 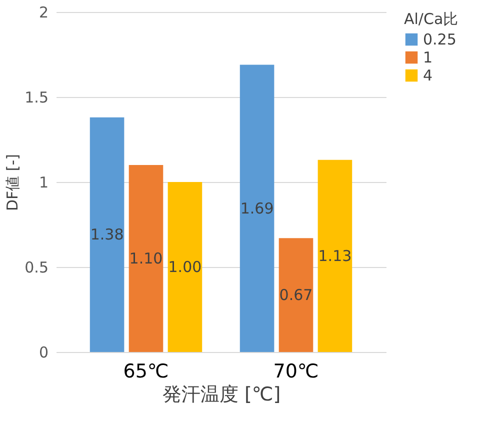 What do you see at coordinates (43, 13) in the screenshot?
I see `y-tick-label: 2` at bounding box center [43, 13].